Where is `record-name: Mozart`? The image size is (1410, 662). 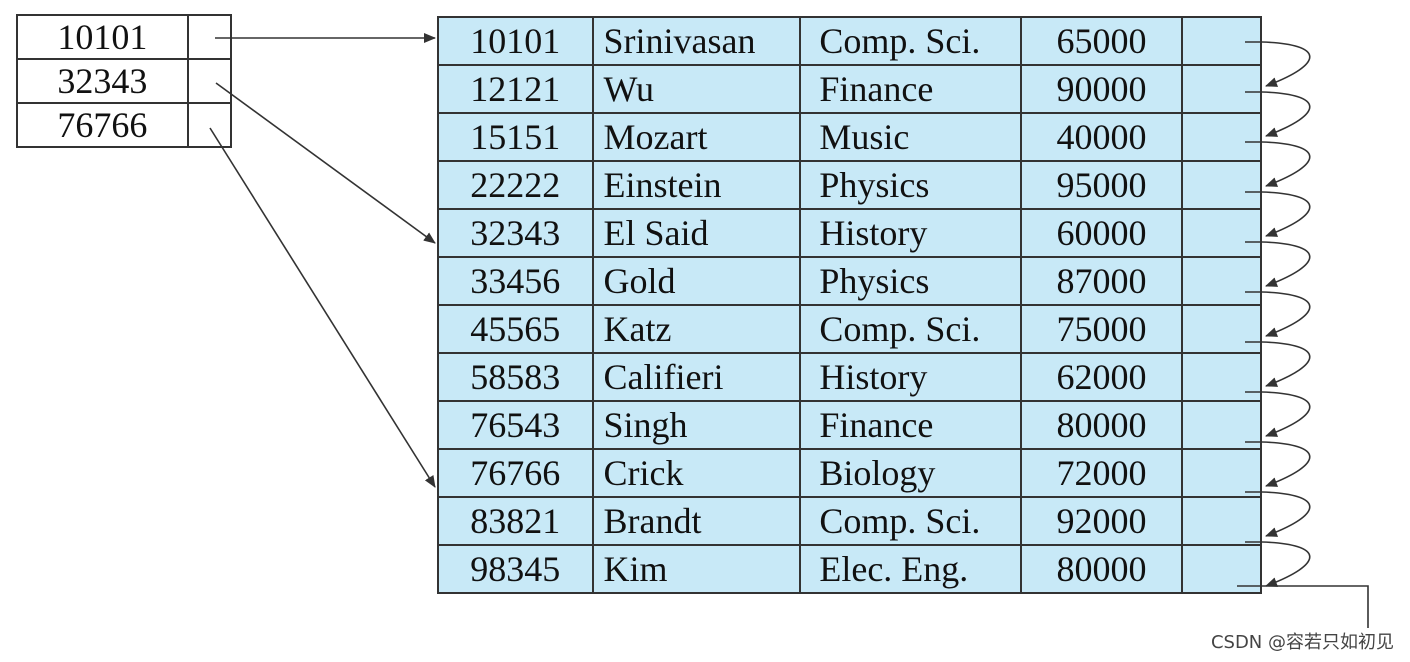 record-name: Mozart is located at coordinates (696, 137).